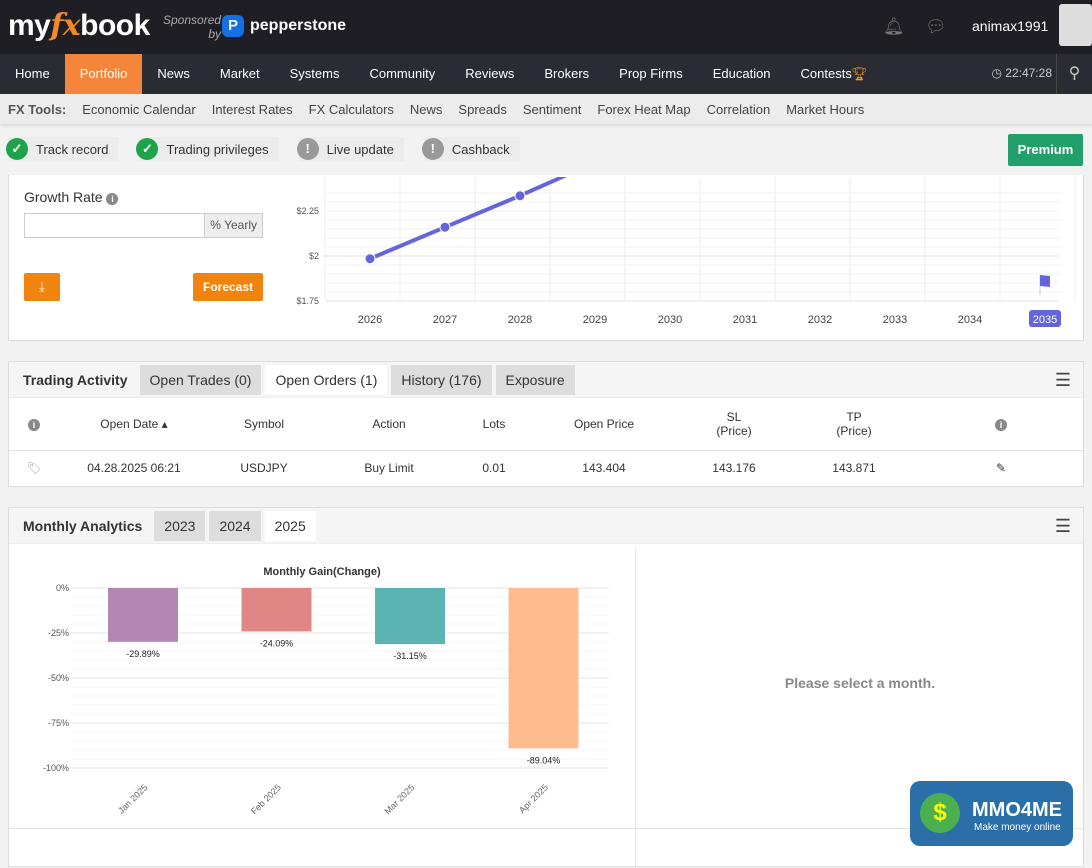 The image size is (1092, 868). Describe the element at coordinates (132, 798) in the screenshot. I see `x-tick-label: Jan 2025` at that location.